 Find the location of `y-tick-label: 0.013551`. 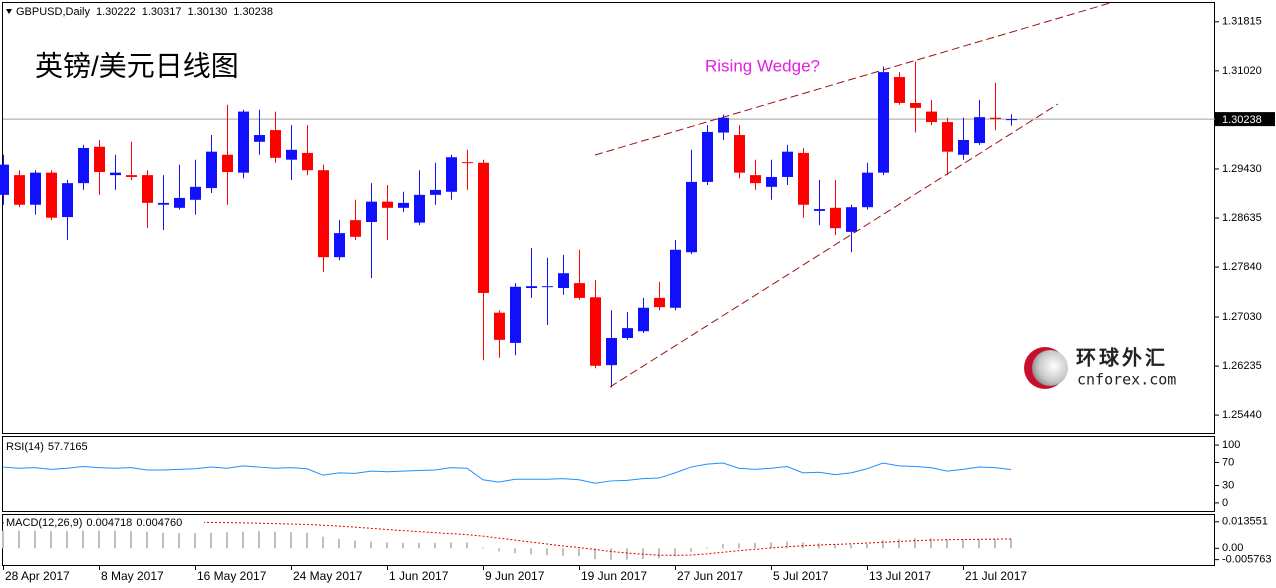

y-tick-label: 0.013551 is located at coordinates (1245, 522).